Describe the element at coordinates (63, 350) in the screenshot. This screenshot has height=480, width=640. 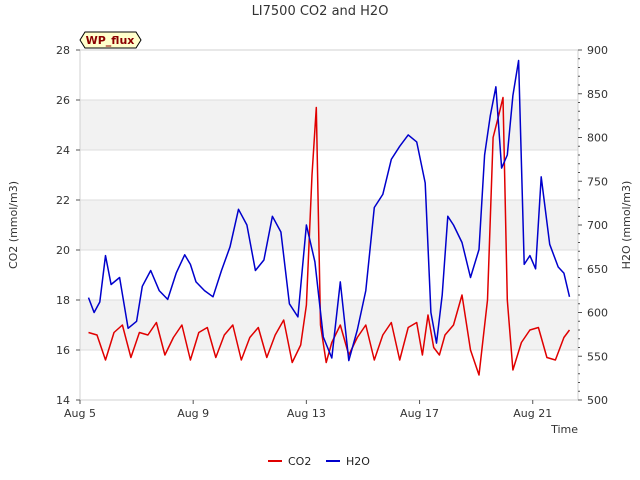
I see `y-left-tick-label: 16` at that location.